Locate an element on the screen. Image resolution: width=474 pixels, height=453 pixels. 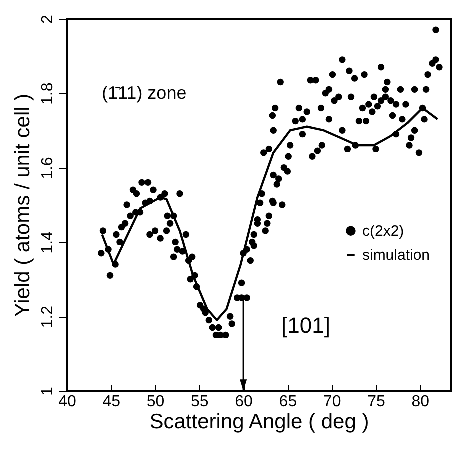
y-tick-label: 2 is located at coordinates (48, 19).